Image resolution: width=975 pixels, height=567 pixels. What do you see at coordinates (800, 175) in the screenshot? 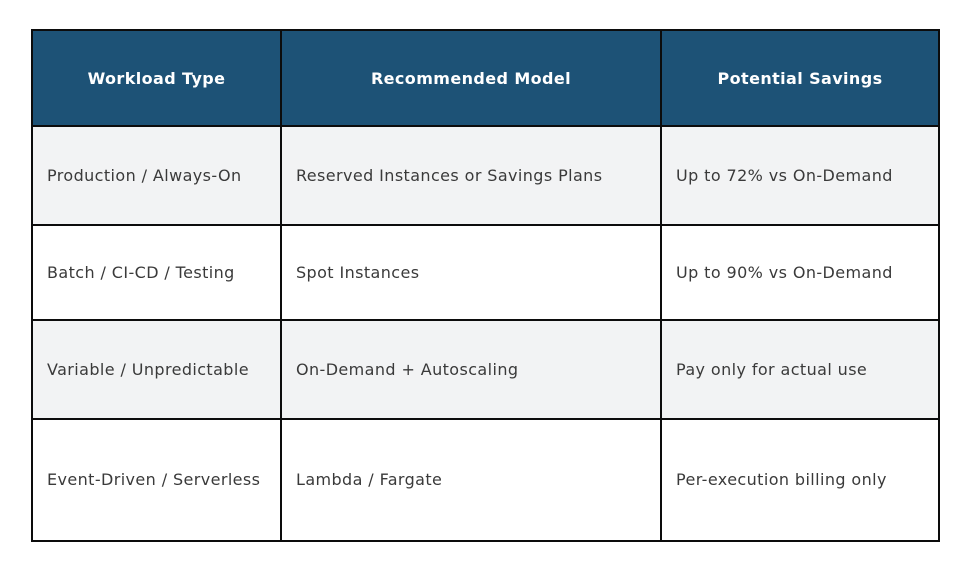
I see `cell-potential-savings: Up to 72% vs On-Demand` at bounding box center [800, 175].